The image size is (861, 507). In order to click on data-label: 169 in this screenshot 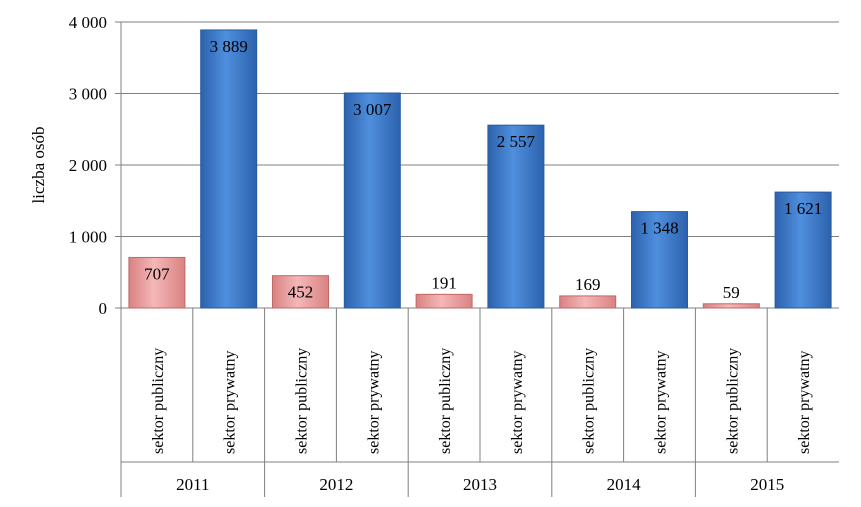, I will do `click(588, 284)`.